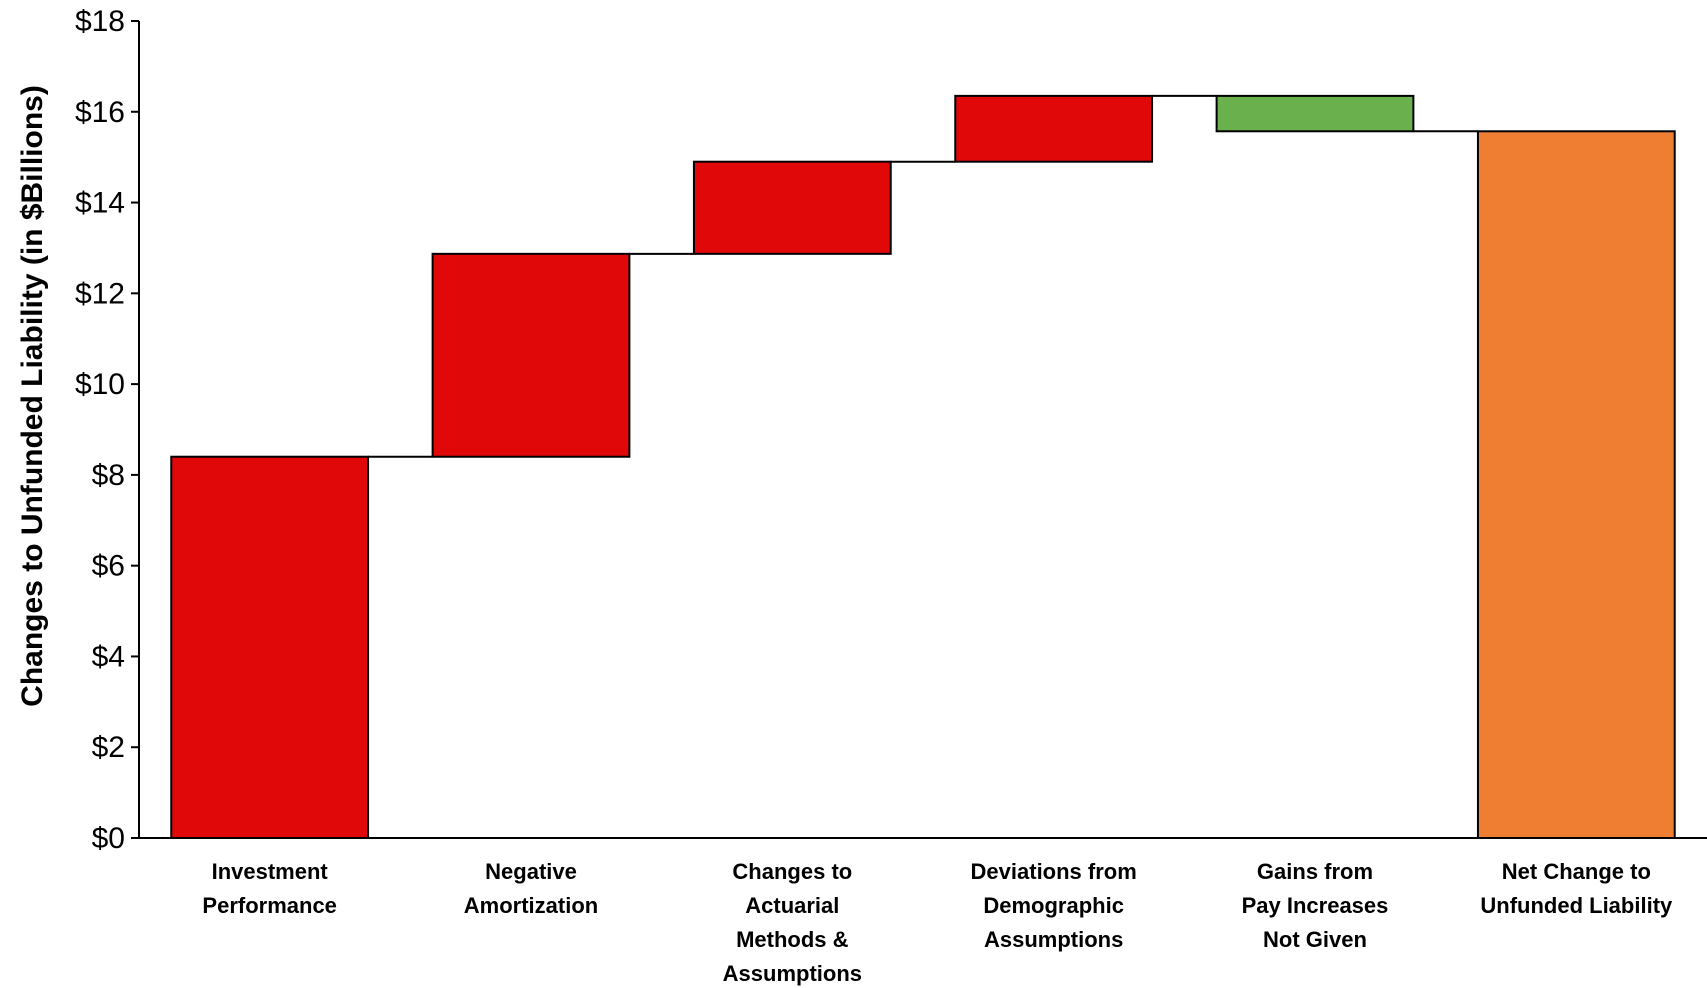  I want to click on category-label: Changes to Actuarial Methods & Assumptions, so click(792, 922).